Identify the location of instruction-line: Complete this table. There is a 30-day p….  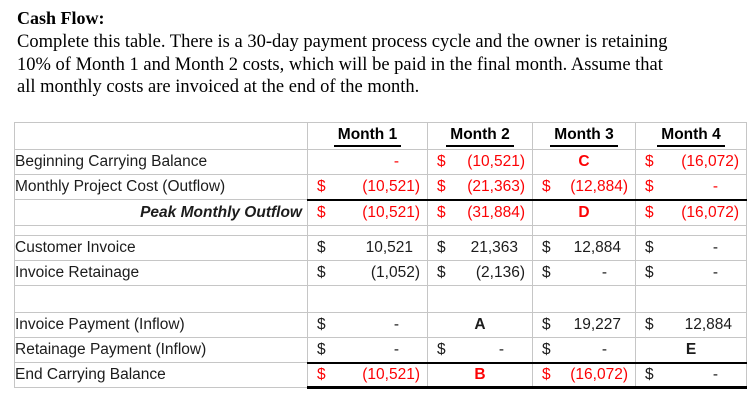
(342, 42).